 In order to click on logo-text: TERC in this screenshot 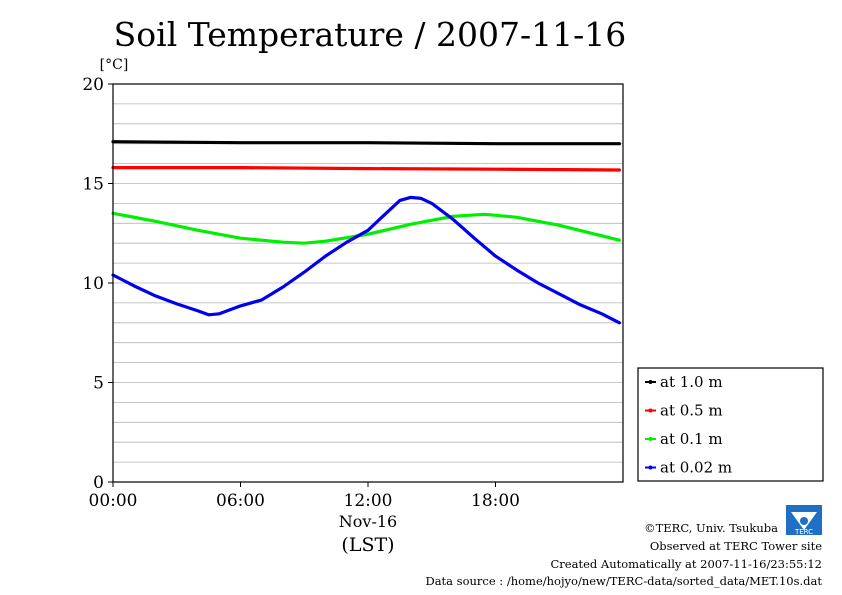, I will do `click(803, 532)`.